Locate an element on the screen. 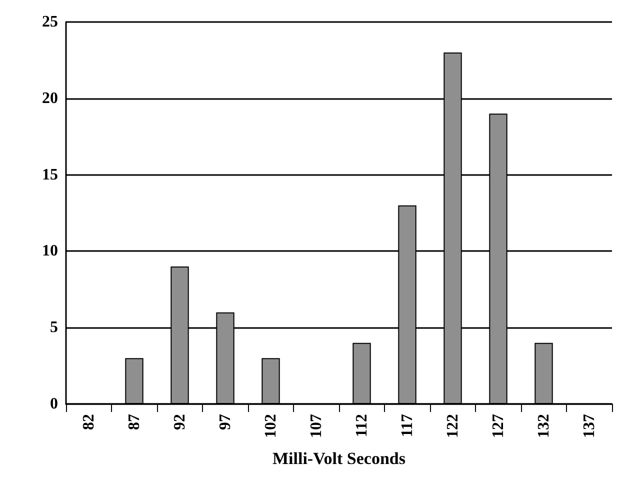 This screenshot has width=628, height=498. y-tick-label: 5 is located at coordinates (54, 327).